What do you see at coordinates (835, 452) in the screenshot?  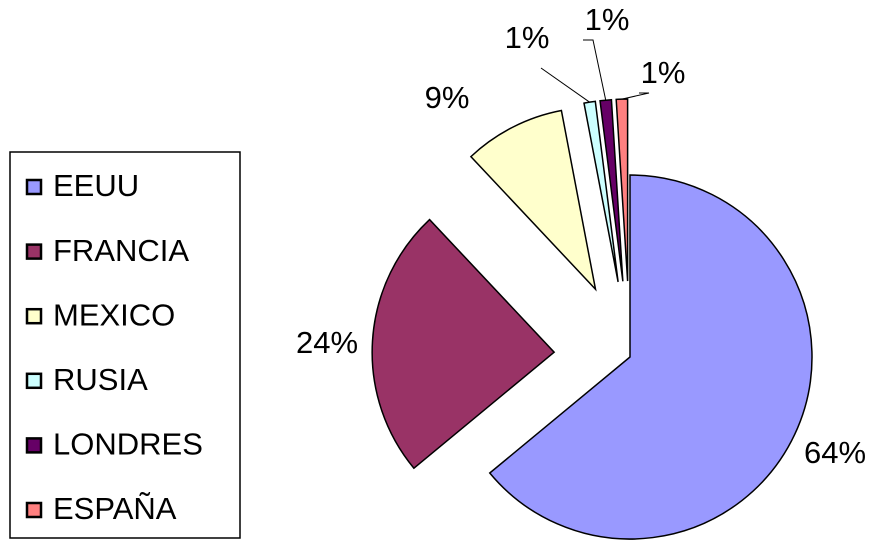 I see `data-label: 64%` at bounding box center [835, 452].